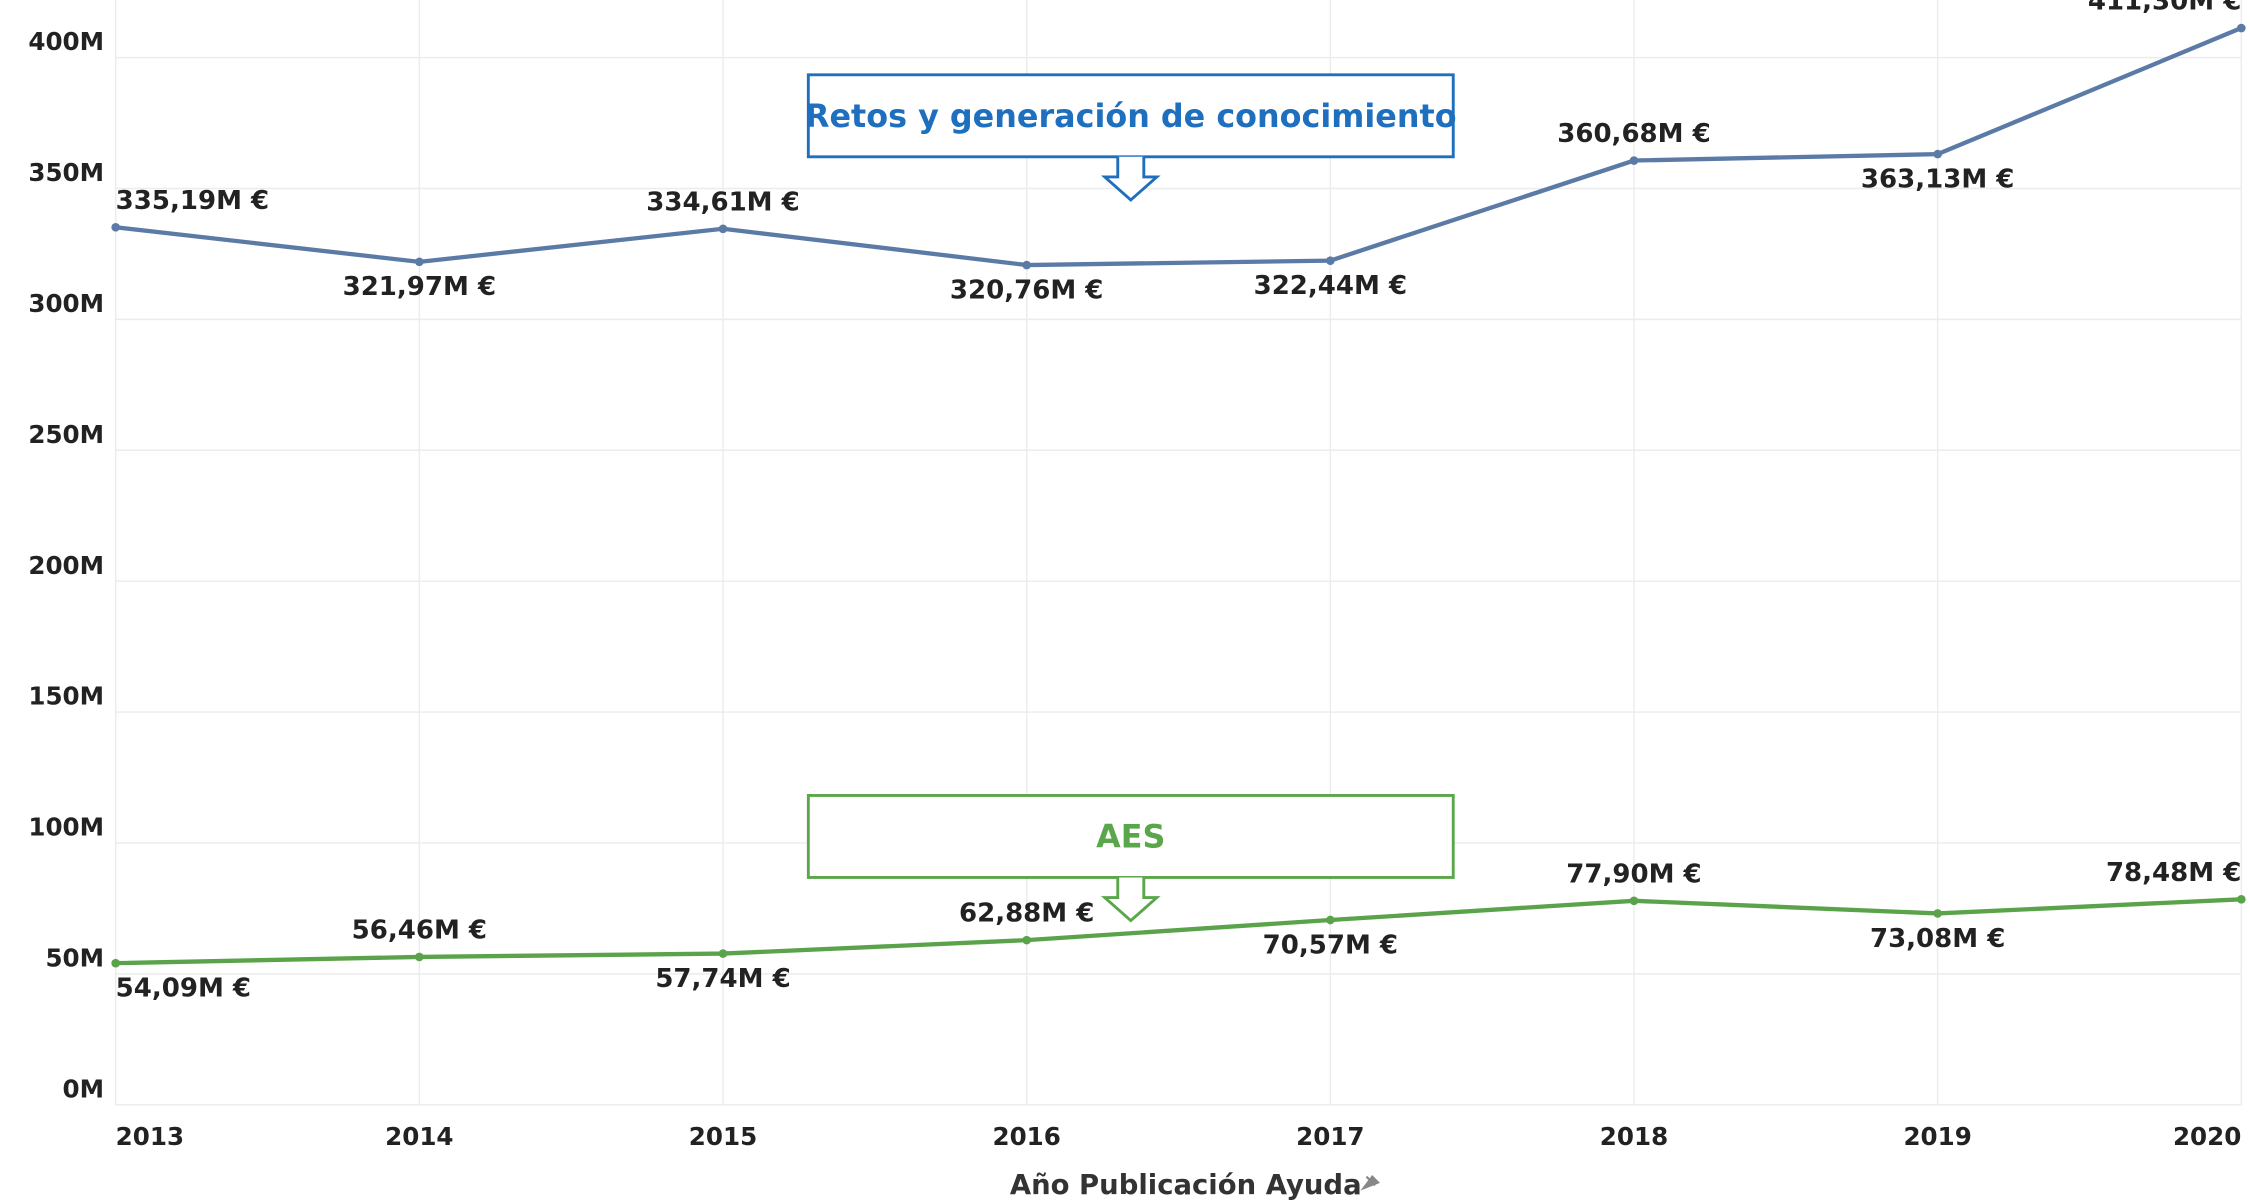  What do you see at coordinates (66, 303) in the screenshot?
I see `y-tick-label: 300M` at bounding box center [66, 303].